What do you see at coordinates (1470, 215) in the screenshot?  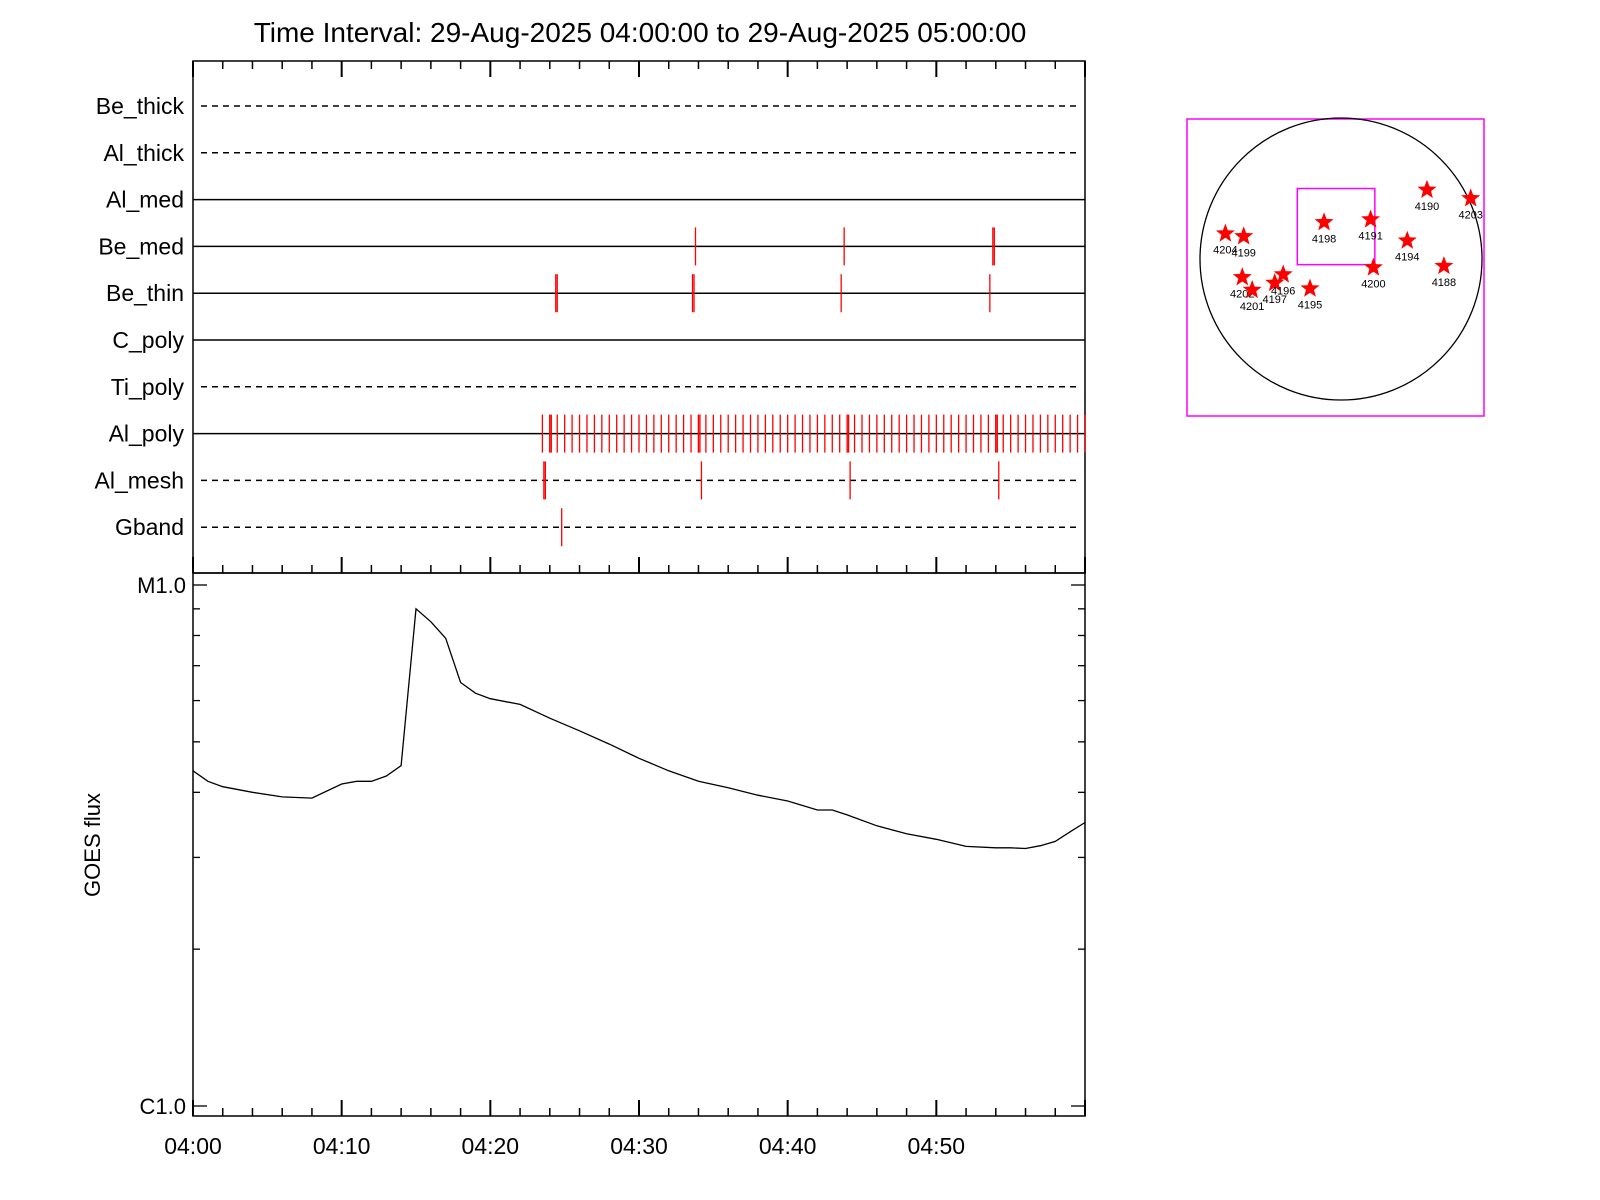 I see `region-label-4203: 4203` at bounding box center [1470, 215].